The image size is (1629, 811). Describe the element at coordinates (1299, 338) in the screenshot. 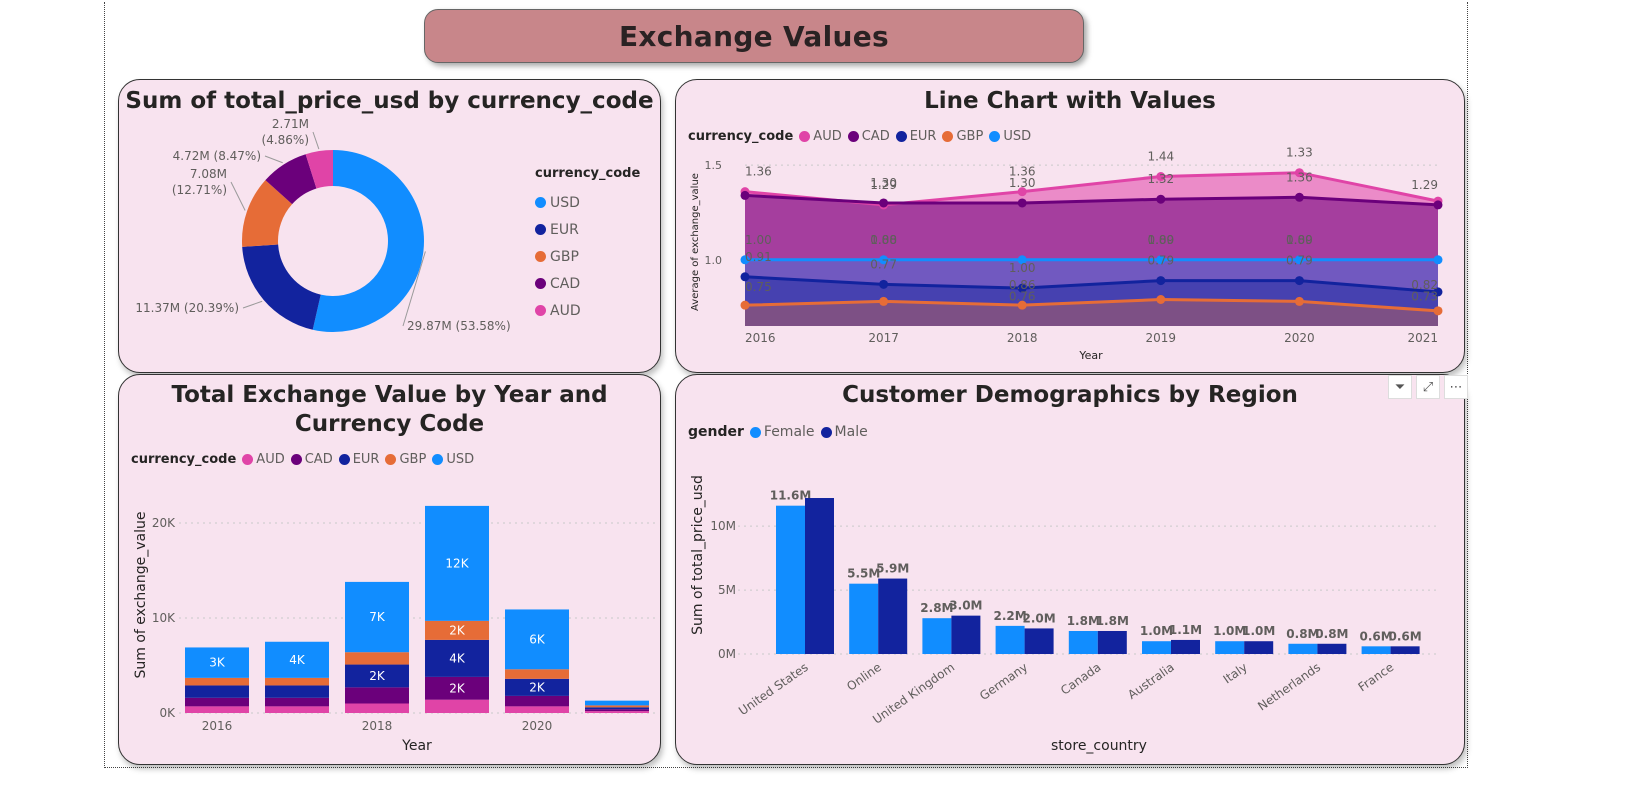

I see `line-x-tick: 2020` at that location.